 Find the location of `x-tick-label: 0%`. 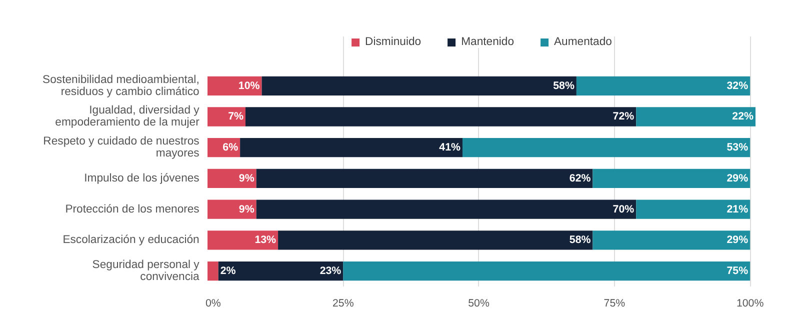

x-tick-label: 0% is located at coordinates (214, 304).